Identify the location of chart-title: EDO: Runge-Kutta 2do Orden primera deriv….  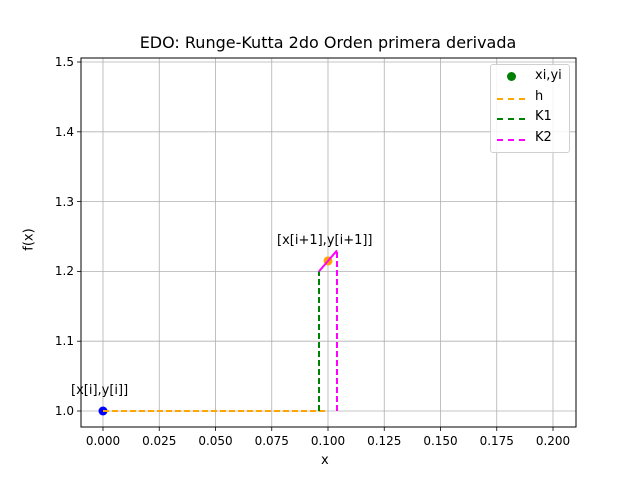
(328, 42).